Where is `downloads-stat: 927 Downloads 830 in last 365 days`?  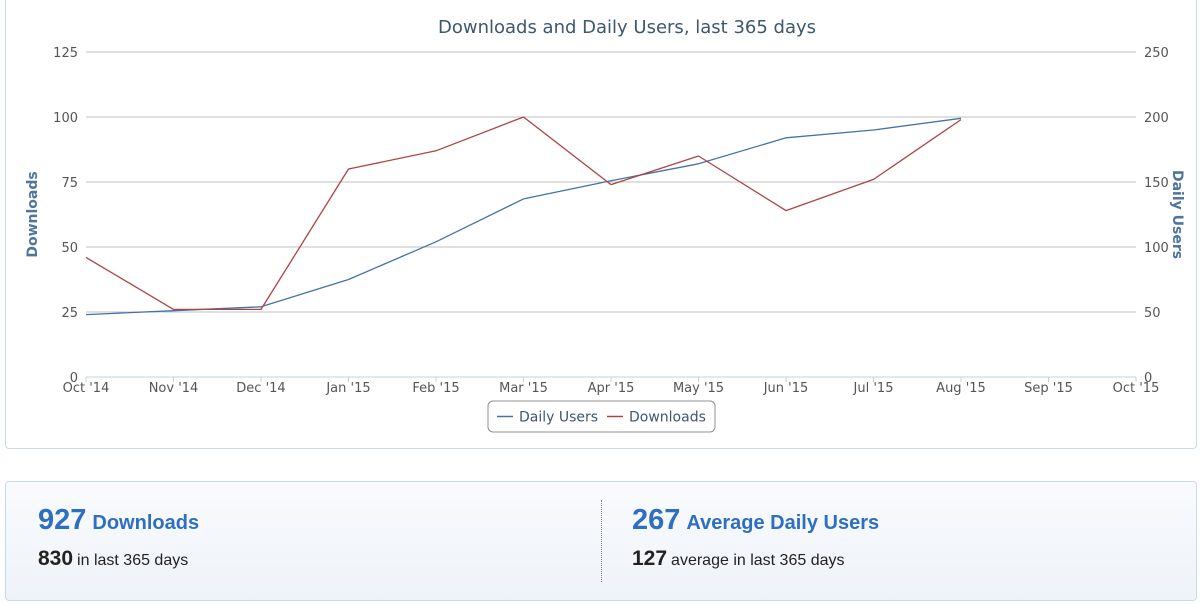
downloads-stat: 927 Downloads 830 in last 365 days is located at coordinates (118, 537).